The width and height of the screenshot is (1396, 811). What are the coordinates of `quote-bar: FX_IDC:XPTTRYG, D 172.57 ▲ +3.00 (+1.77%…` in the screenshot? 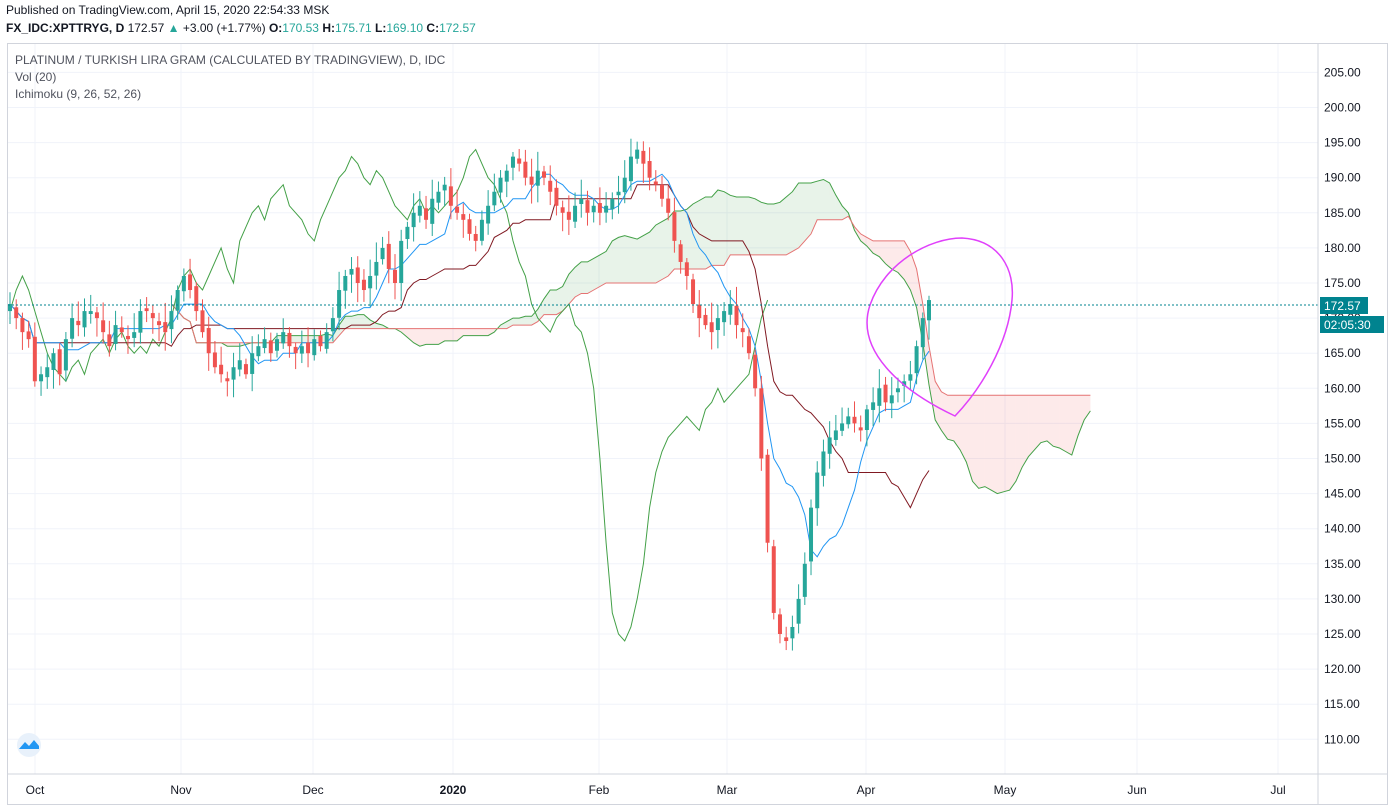 It's located at (241, 28).